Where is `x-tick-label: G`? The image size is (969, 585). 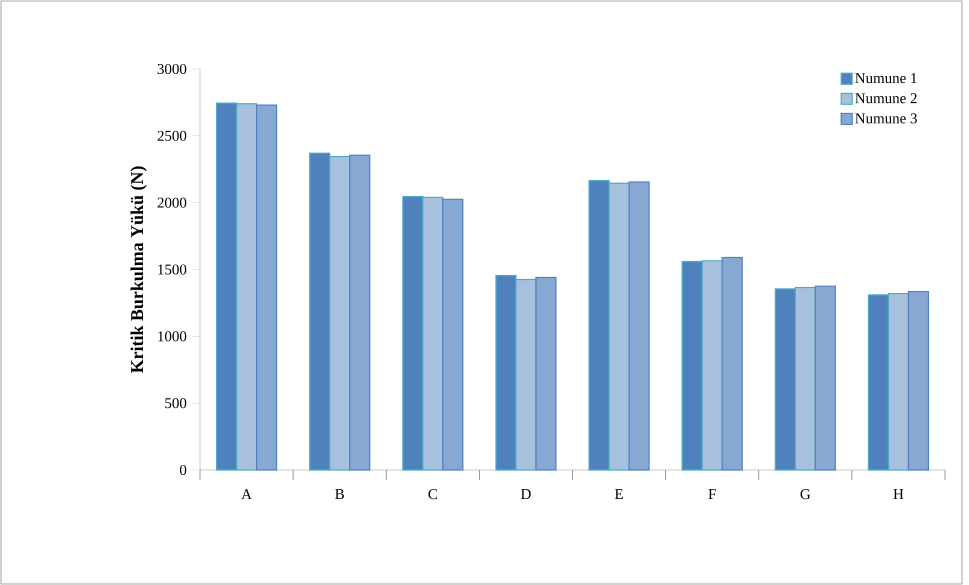 x-tick-label: G is located at coordinates (805, 494).